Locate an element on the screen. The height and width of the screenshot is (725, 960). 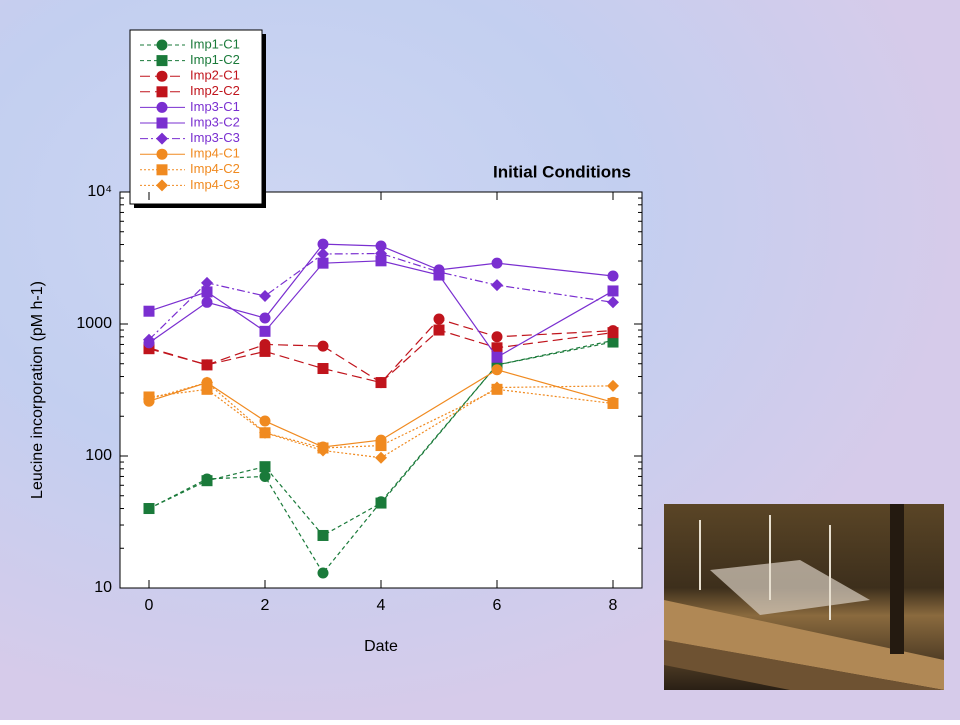
legend-label: Imp3-C1 is located at coordinates (215, 106).